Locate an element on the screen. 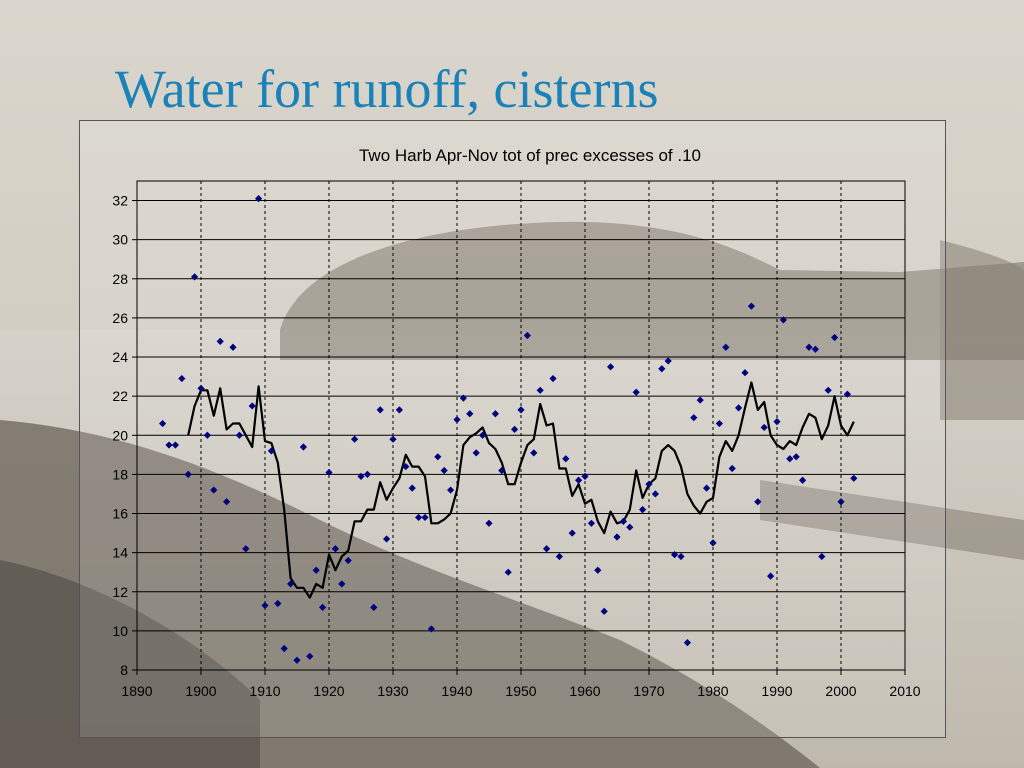  x-tick-label: 1950 is located at coordinates (520, 691).